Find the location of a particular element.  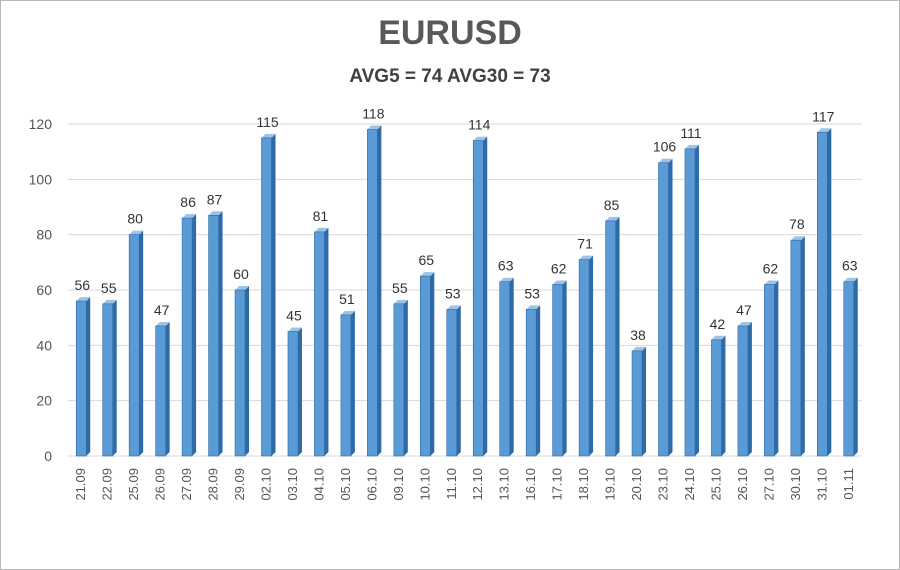

y-tick-label: 20 is located at coordinates (44, 401).